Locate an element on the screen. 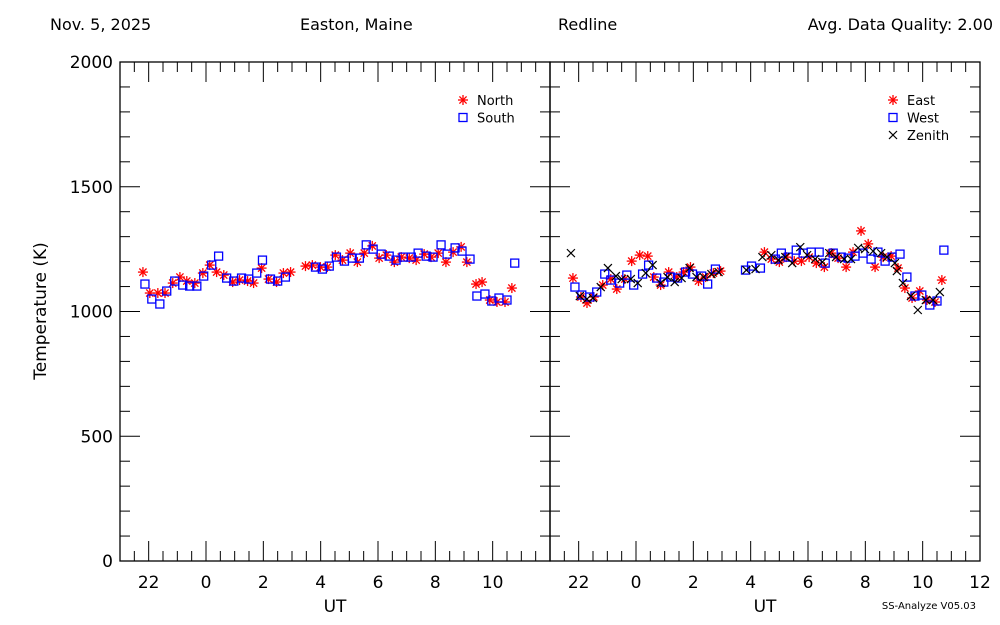  legend-label-south: South is located at coordinates (496, 119).